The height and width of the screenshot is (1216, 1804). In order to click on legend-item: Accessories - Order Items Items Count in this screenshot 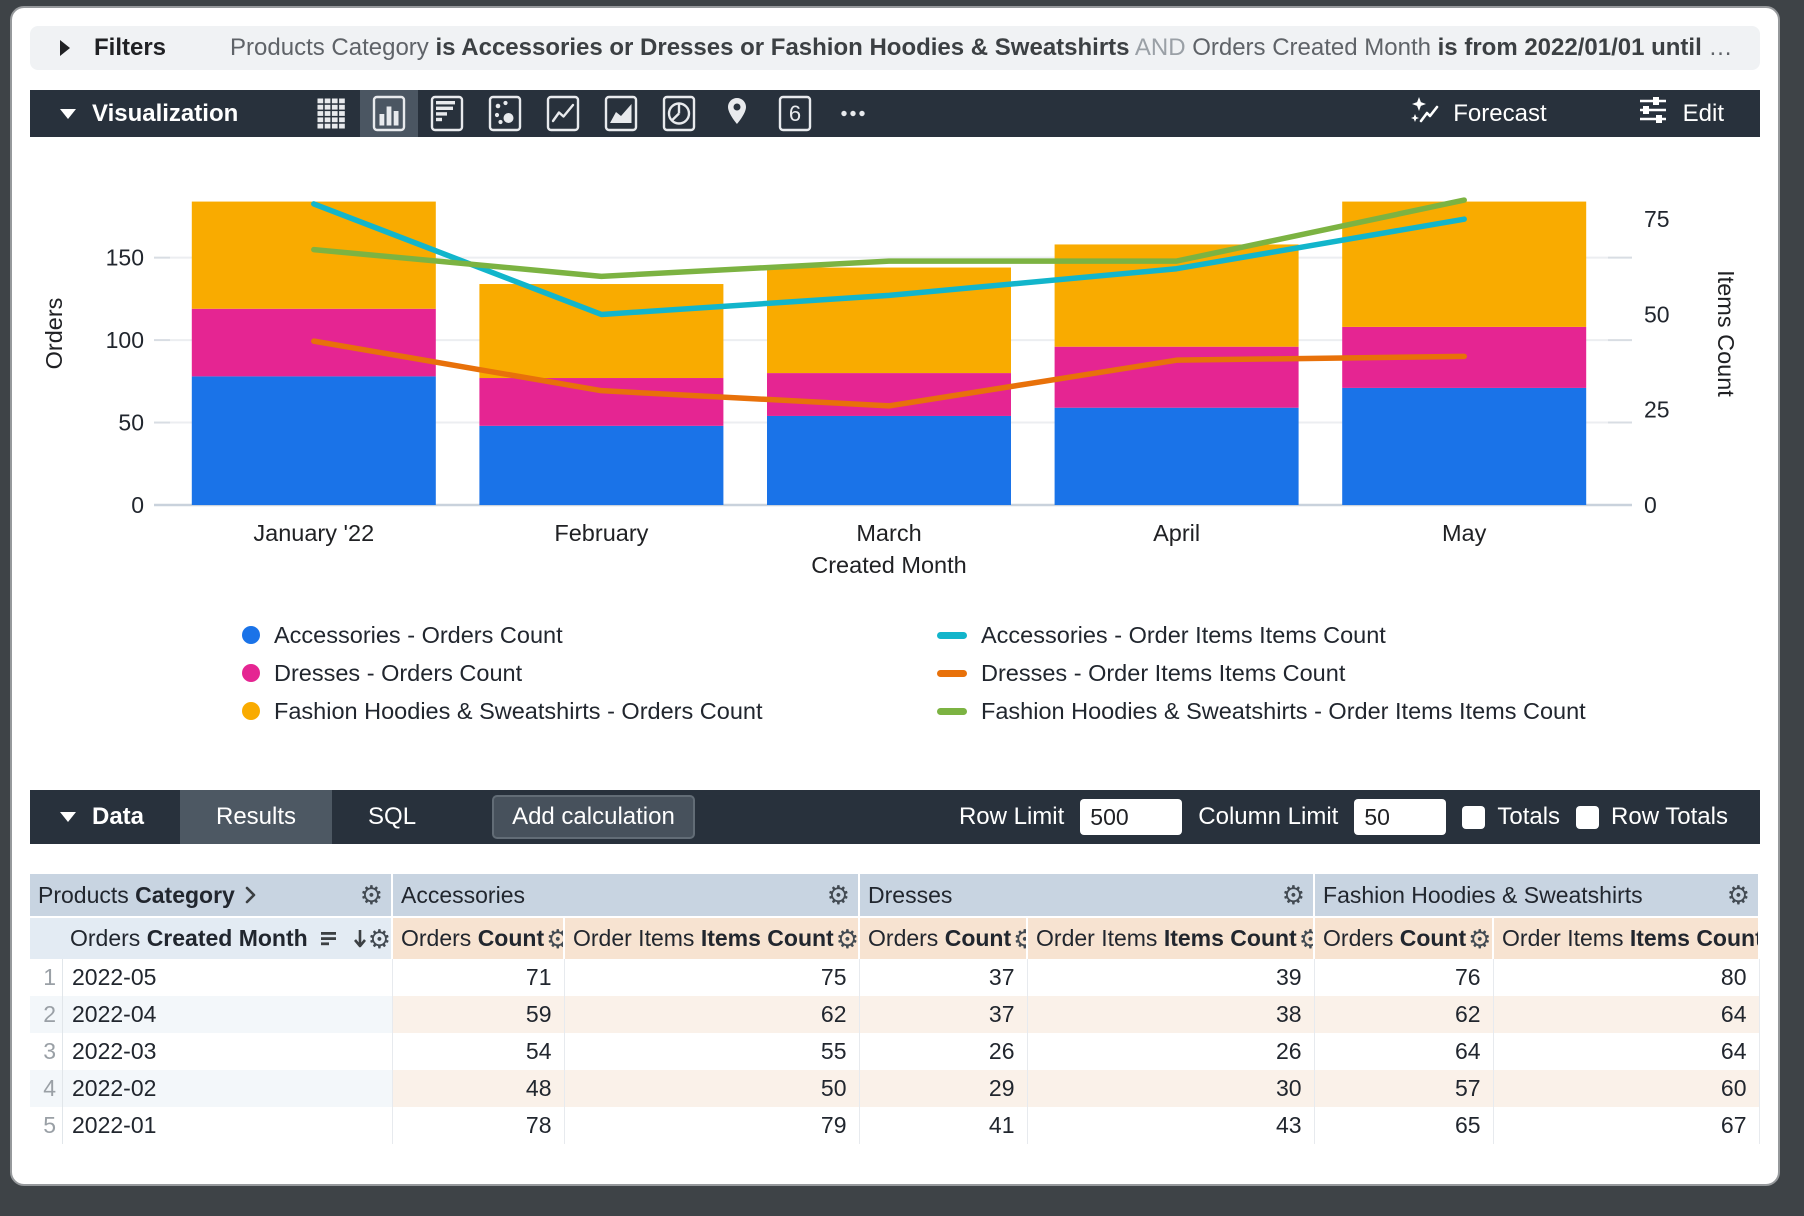, I will do `click(1261, 635)`.